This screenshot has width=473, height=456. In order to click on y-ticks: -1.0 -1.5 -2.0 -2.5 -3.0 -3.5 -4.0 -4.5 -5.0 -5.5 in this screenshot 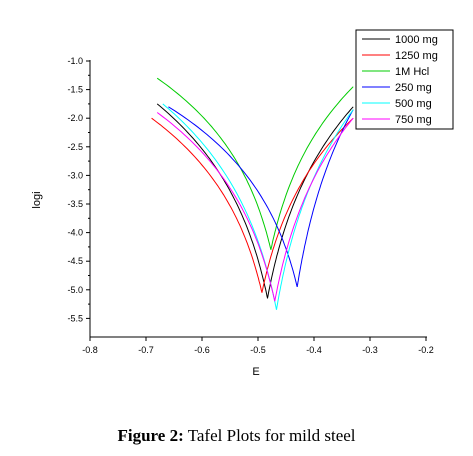, I will do `click(78, 189)`.